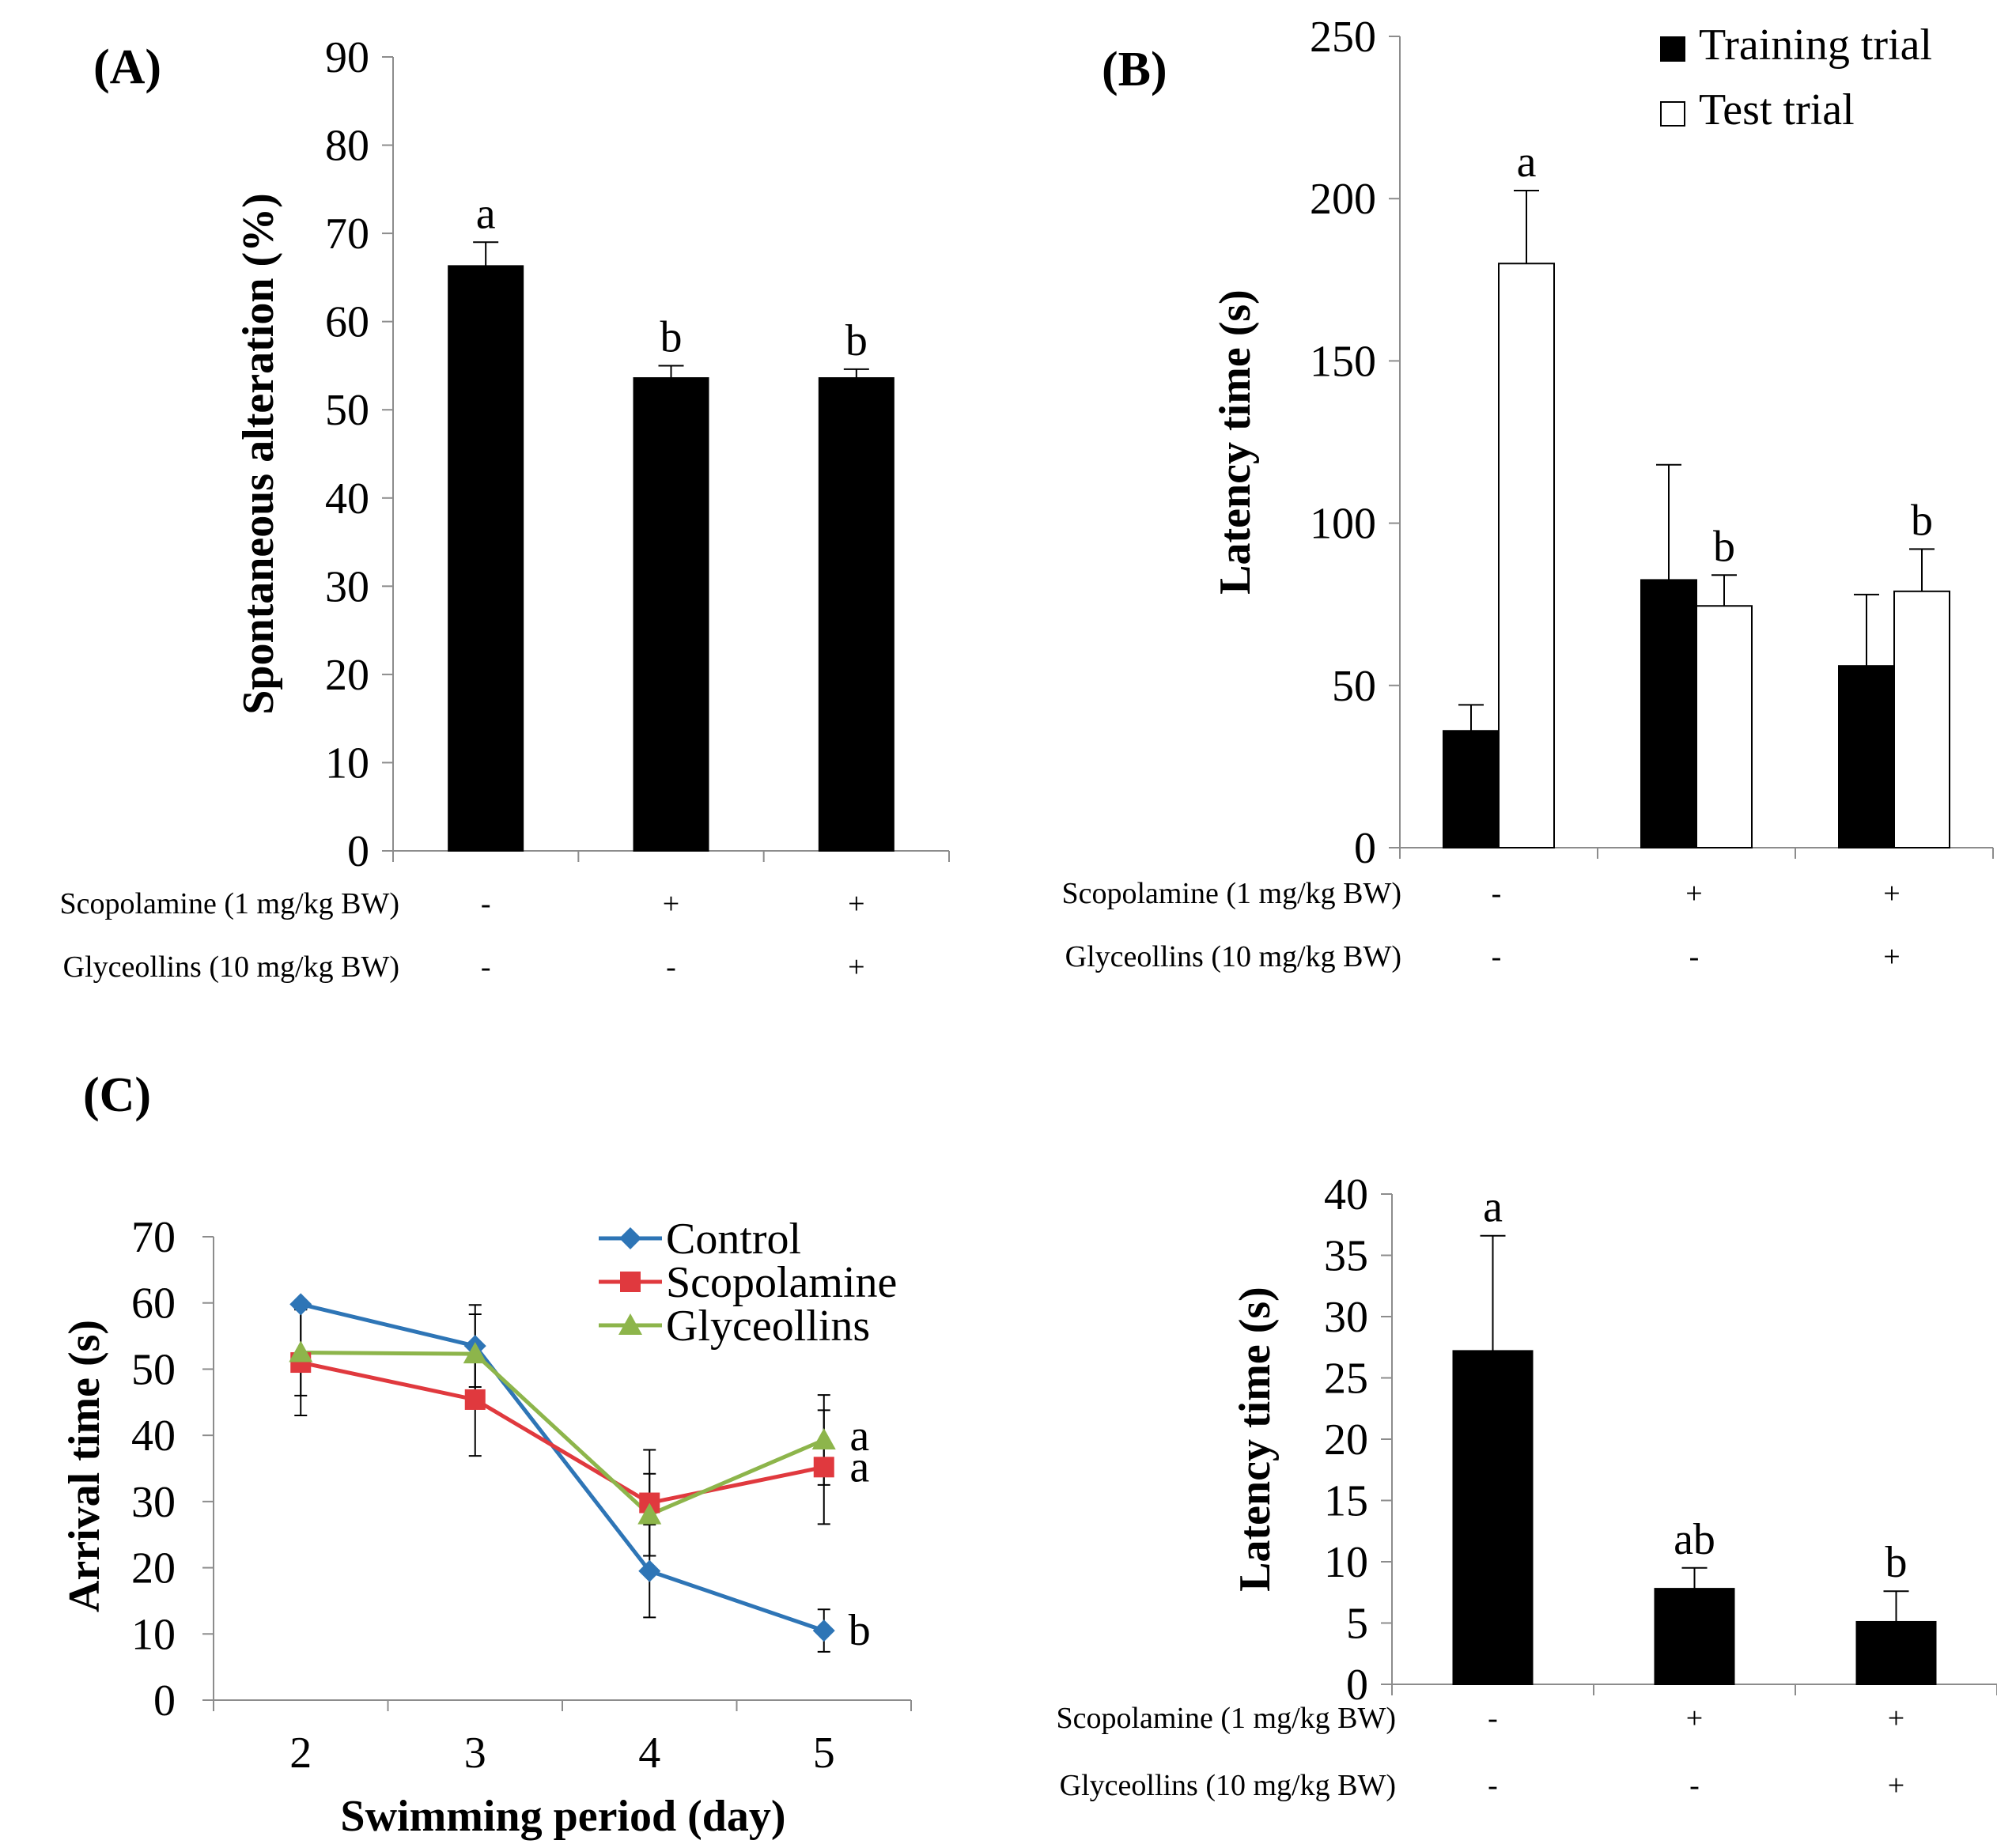 This screenshot has height=1848, width=1997. I want to click on y-tick-label: 35, so click(1346, 1256).